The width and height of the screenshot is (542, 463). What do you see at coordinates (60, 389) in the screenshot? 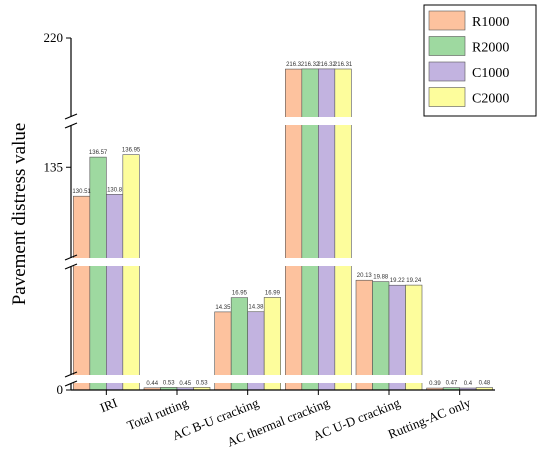
I see `y-tick-label-0: 0` at bounding box center [60, 389].